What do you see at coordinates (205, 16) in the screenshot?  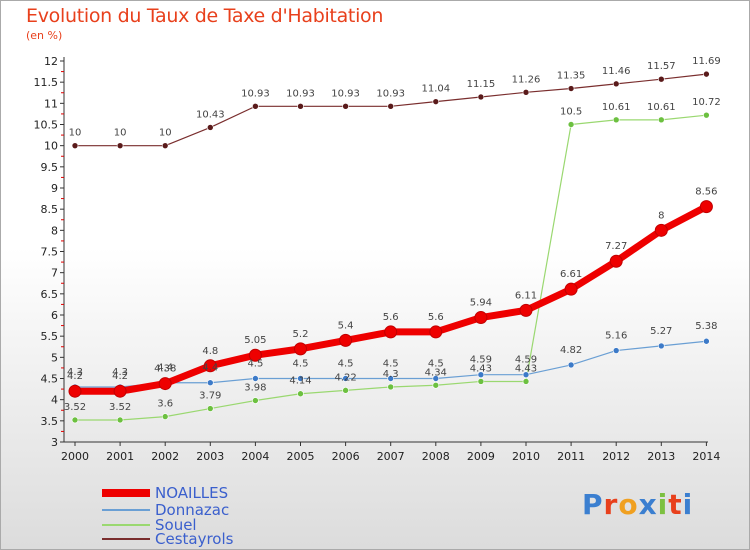 I see `chart-title: Evolution du Taux de Taxe d'Habitation` at bounding box center [205, 16].